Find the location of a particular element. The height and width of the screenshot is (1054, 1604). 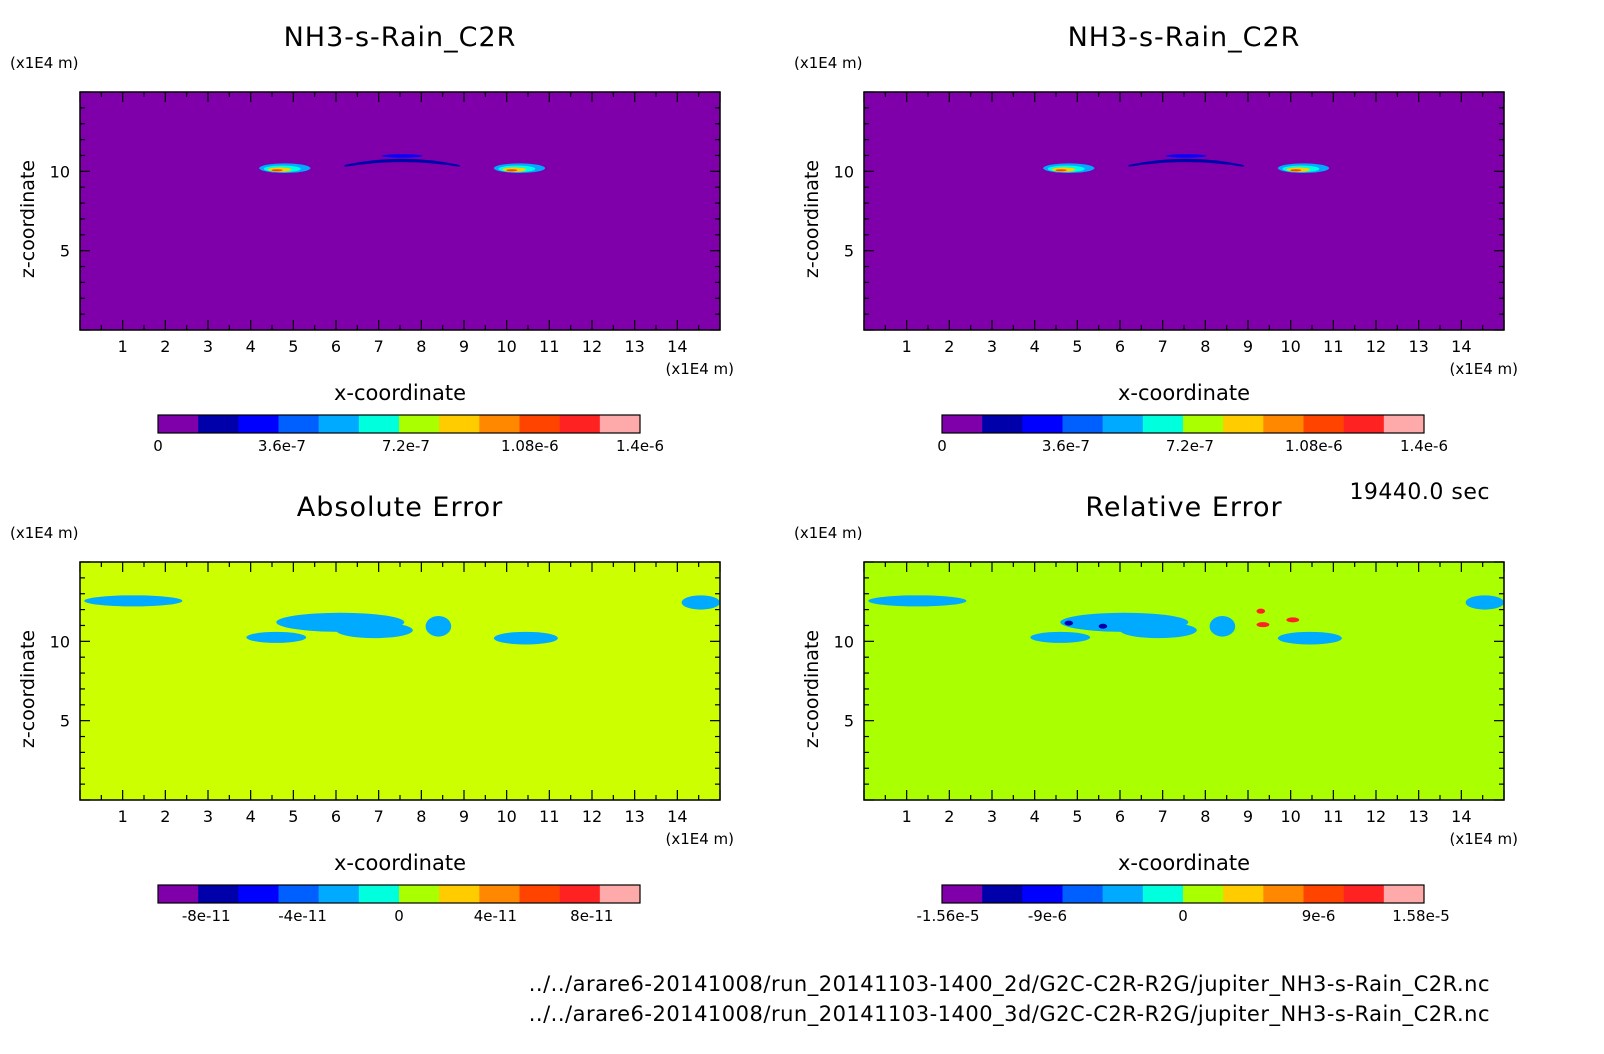

colorbar-label: 8e-11 is located at coordinates (591, 916).